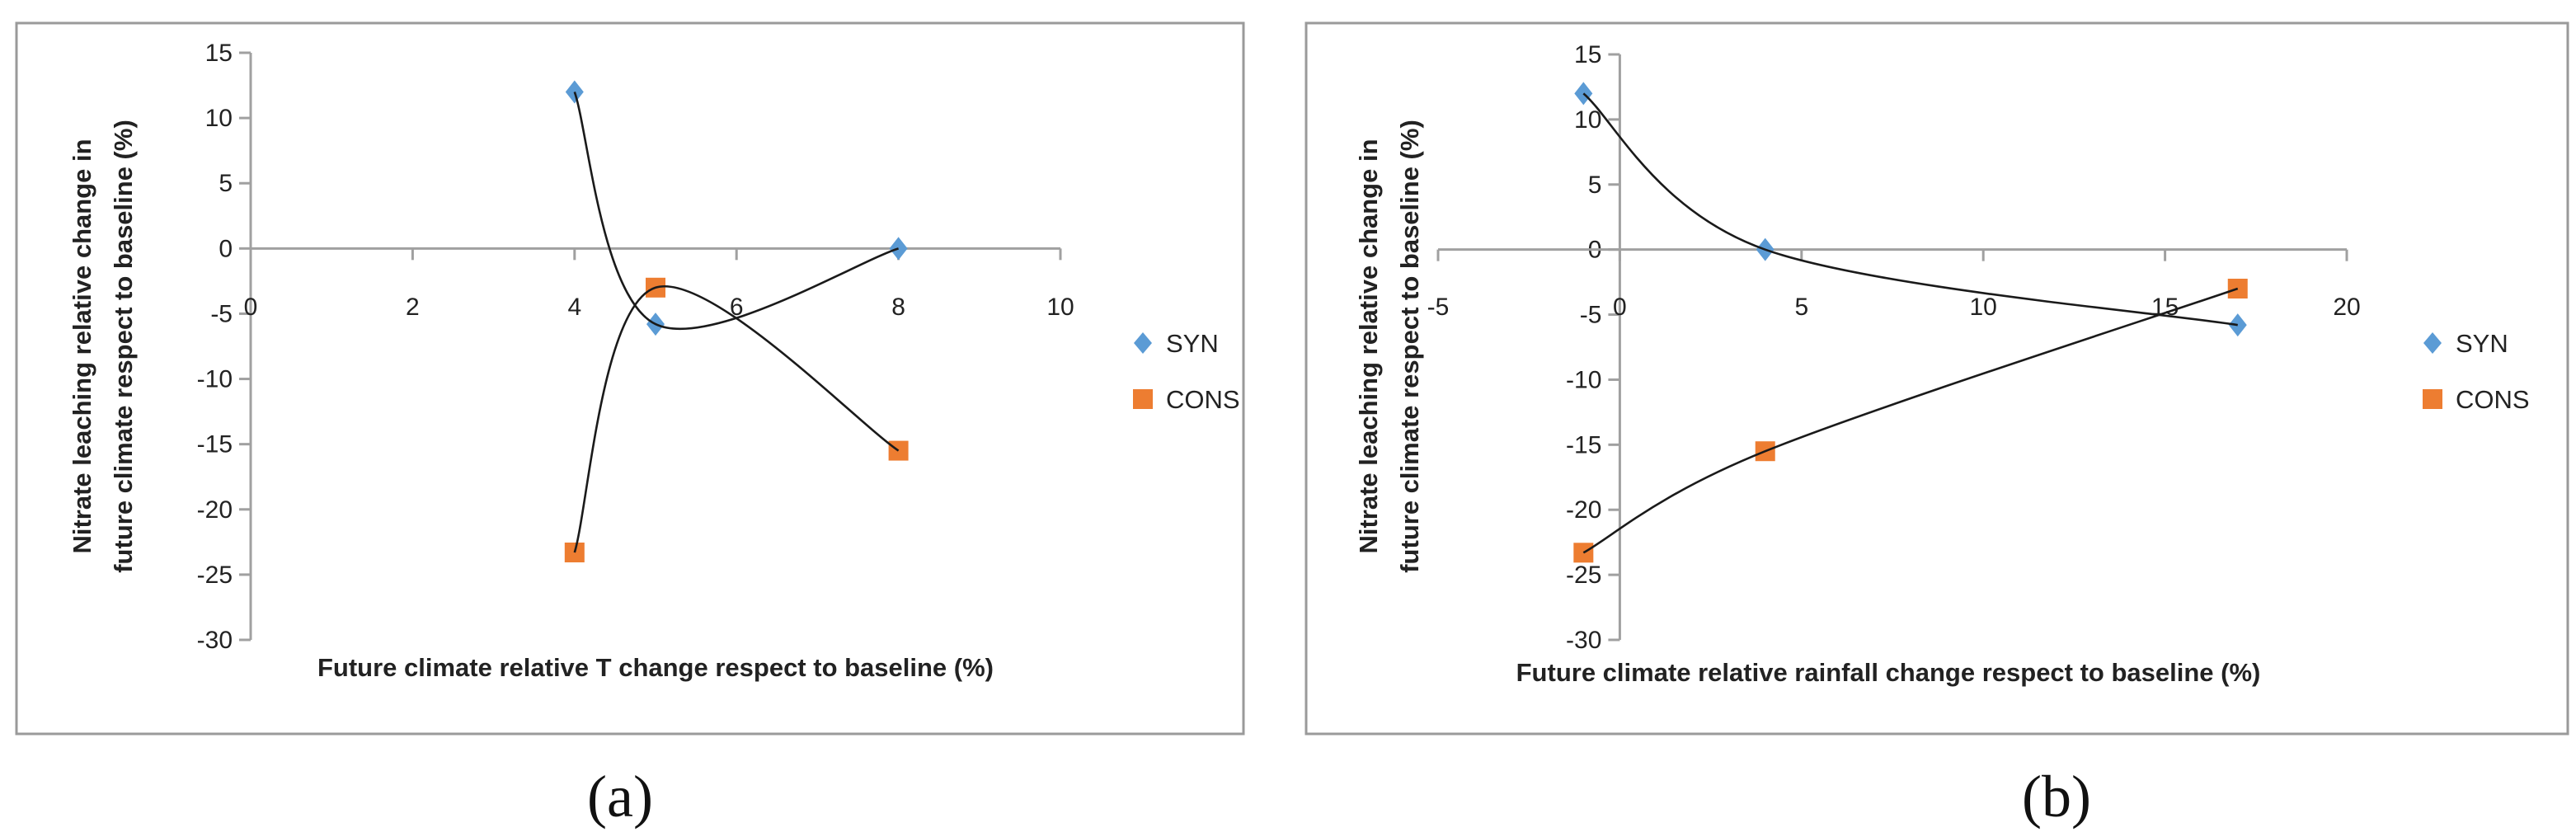  I want to click on x-tick-label: 6, so click(737, 307).